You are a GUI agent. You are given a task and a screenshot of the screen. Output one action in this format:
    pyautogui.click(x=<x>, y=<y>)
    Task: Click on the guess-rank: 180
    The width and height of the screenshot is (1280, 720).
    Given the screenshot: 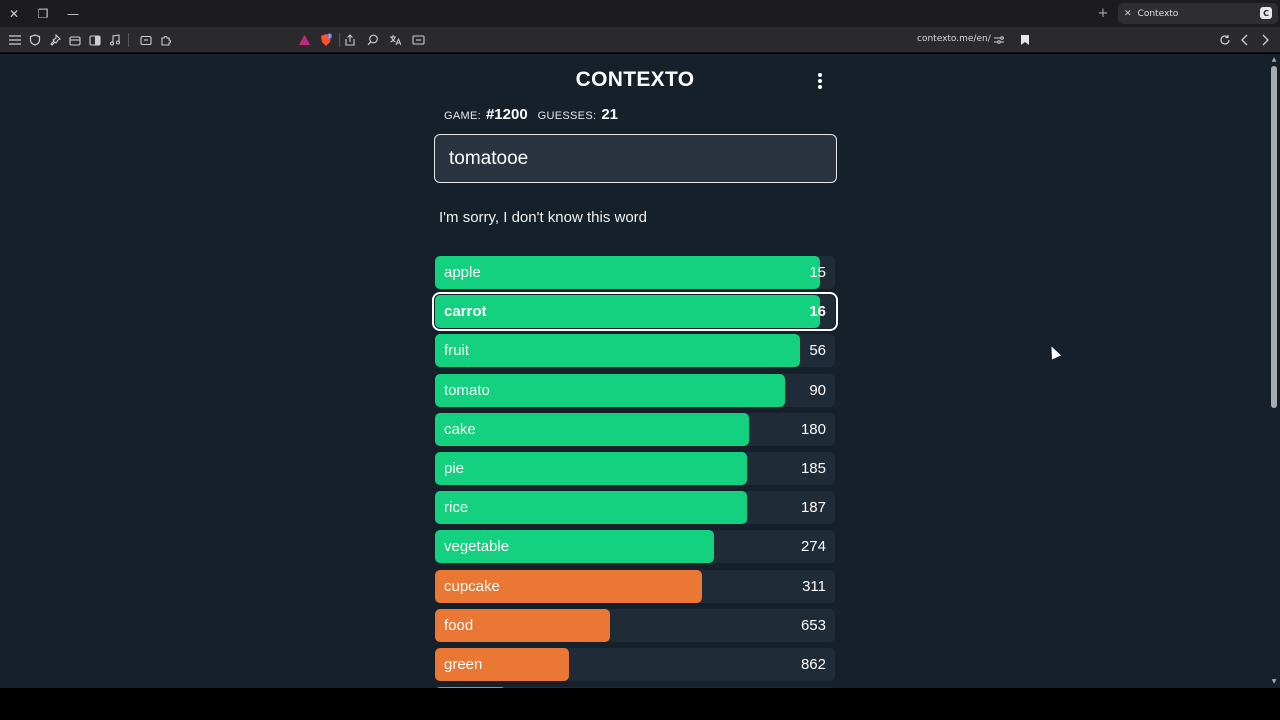 What is the action you would take?
    pyautogui.click(x=813, y=429)
    